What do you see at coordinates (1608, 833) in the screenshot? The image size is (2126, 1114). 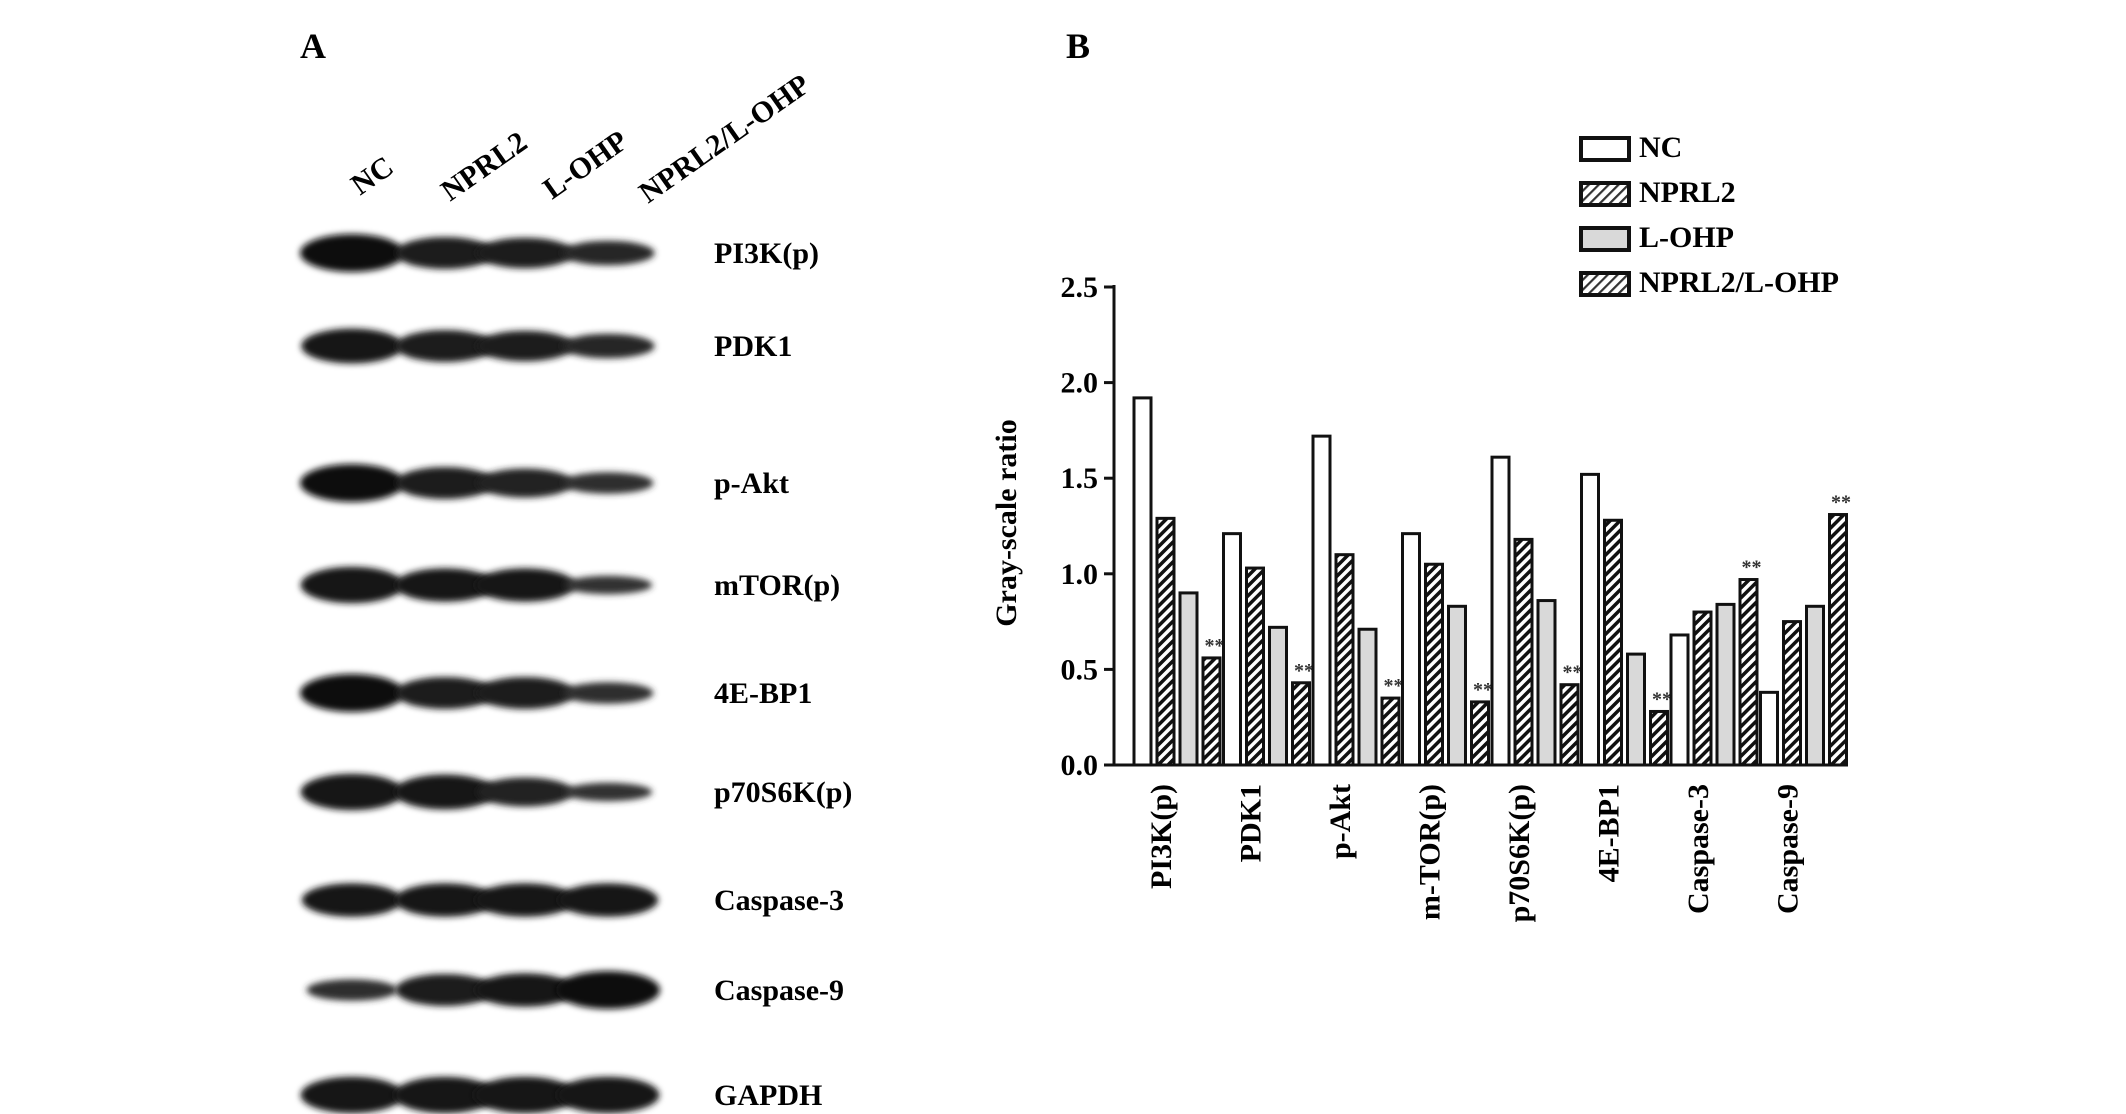 I see `category-label: 4E-BP1` at bounding box center [1608, 833].